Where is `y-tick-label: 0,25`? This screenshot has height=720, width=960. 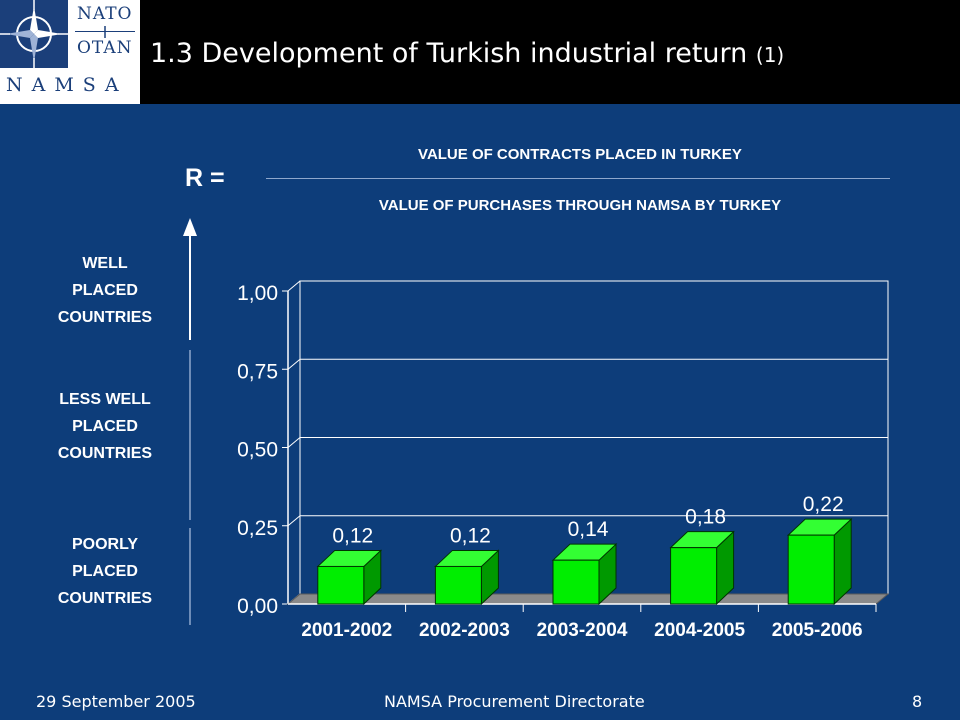 y-tick-label: 0,25 is located at coordinates (257, 528).